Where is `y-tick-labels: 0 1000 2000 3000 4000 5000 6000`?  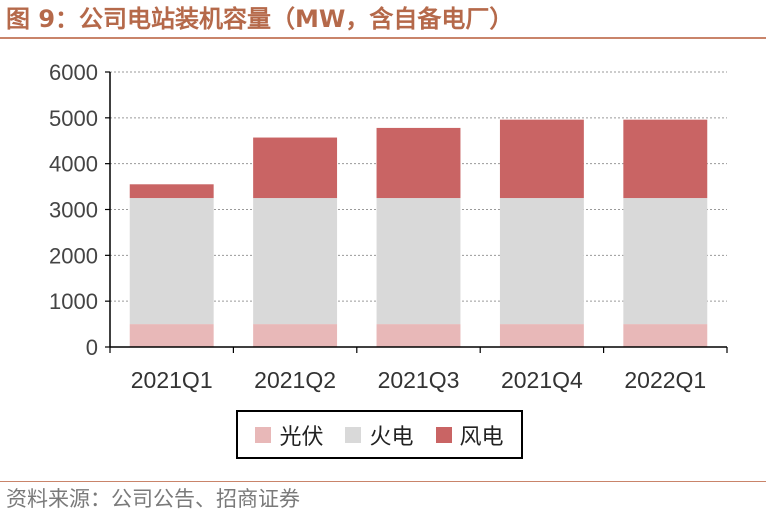
y-tick-labels: 0 1000 2000 3000 4000 5000 6000 is located at coordinates (79, 210).